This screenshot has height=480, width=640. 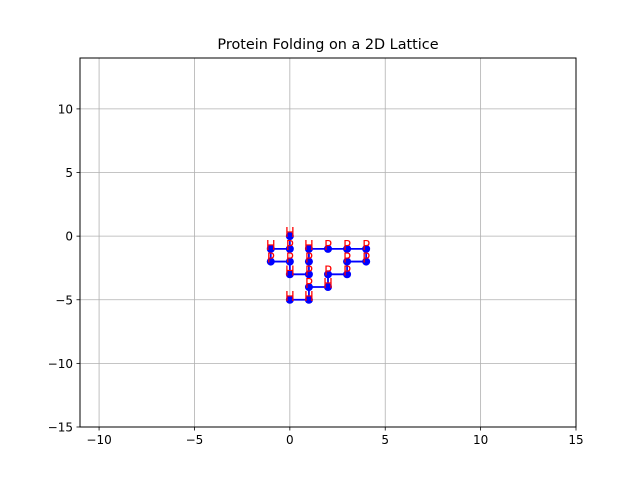 What do you see at coordinates (65, 109) in the screenshot?
I see `y-tick-label: 10` at bounding box center [65, 109].